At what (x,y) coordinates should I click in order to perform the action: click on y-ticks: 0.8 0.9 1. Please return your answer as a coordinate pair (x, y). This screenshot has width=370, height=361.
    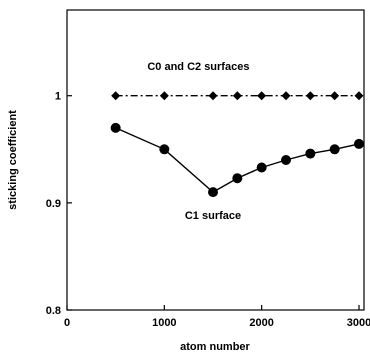
    Looking at the image, I should click on (59, 204).